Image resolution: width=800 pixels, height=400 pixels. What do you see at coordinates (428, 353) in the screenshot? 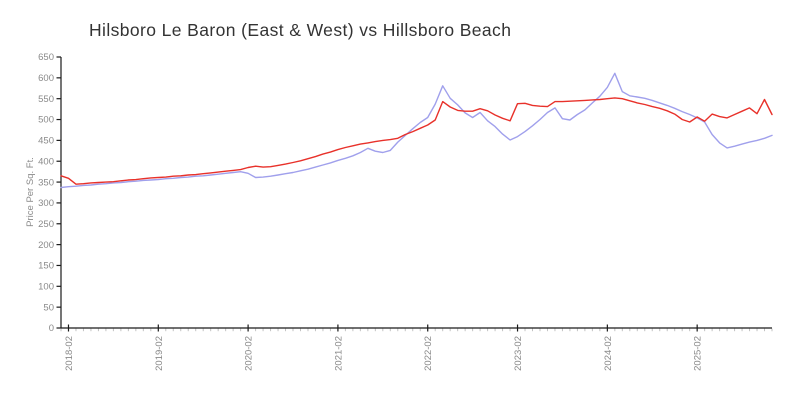
I see `x-tick-label: 2022-02` at bounding box center [428, 353].